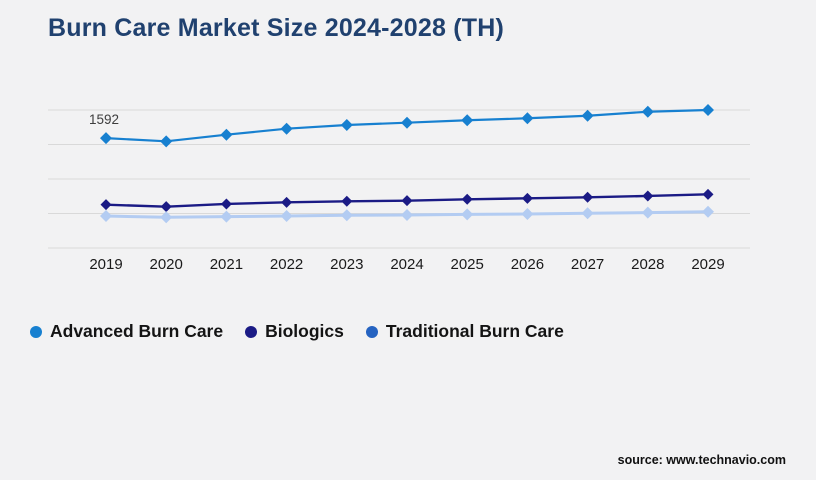 The height and width of the screenshot is (480, 816). I want to click on legend-label: Traditional Burn Care, so click(474, 331).